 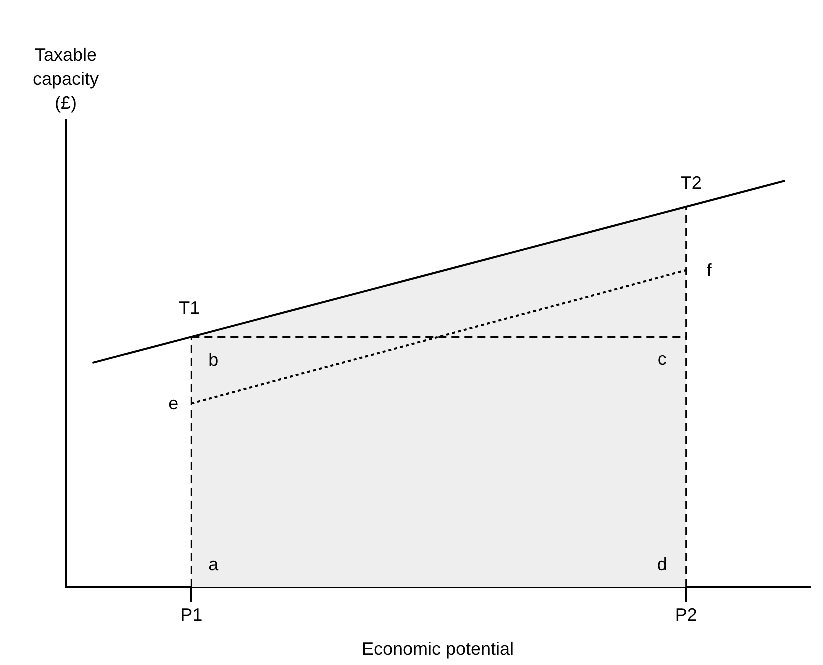 What do you see at coordinates (214, 564) in the screenshot?
I see `annotation: a` at bounding box center [214, 564].